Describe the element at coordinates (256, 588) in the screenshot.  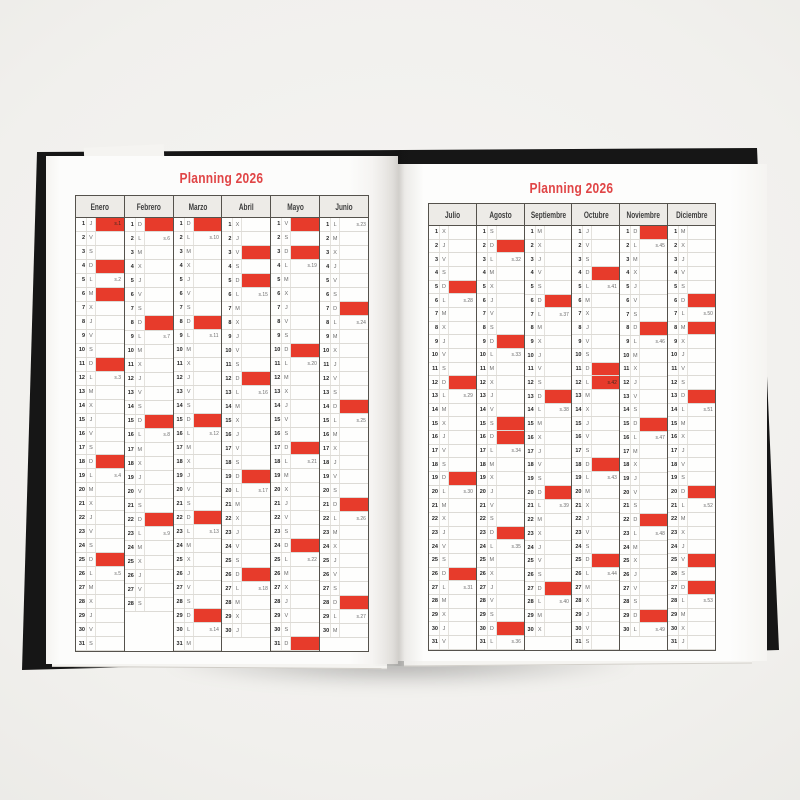
I see `day-note: s.18` at that location.